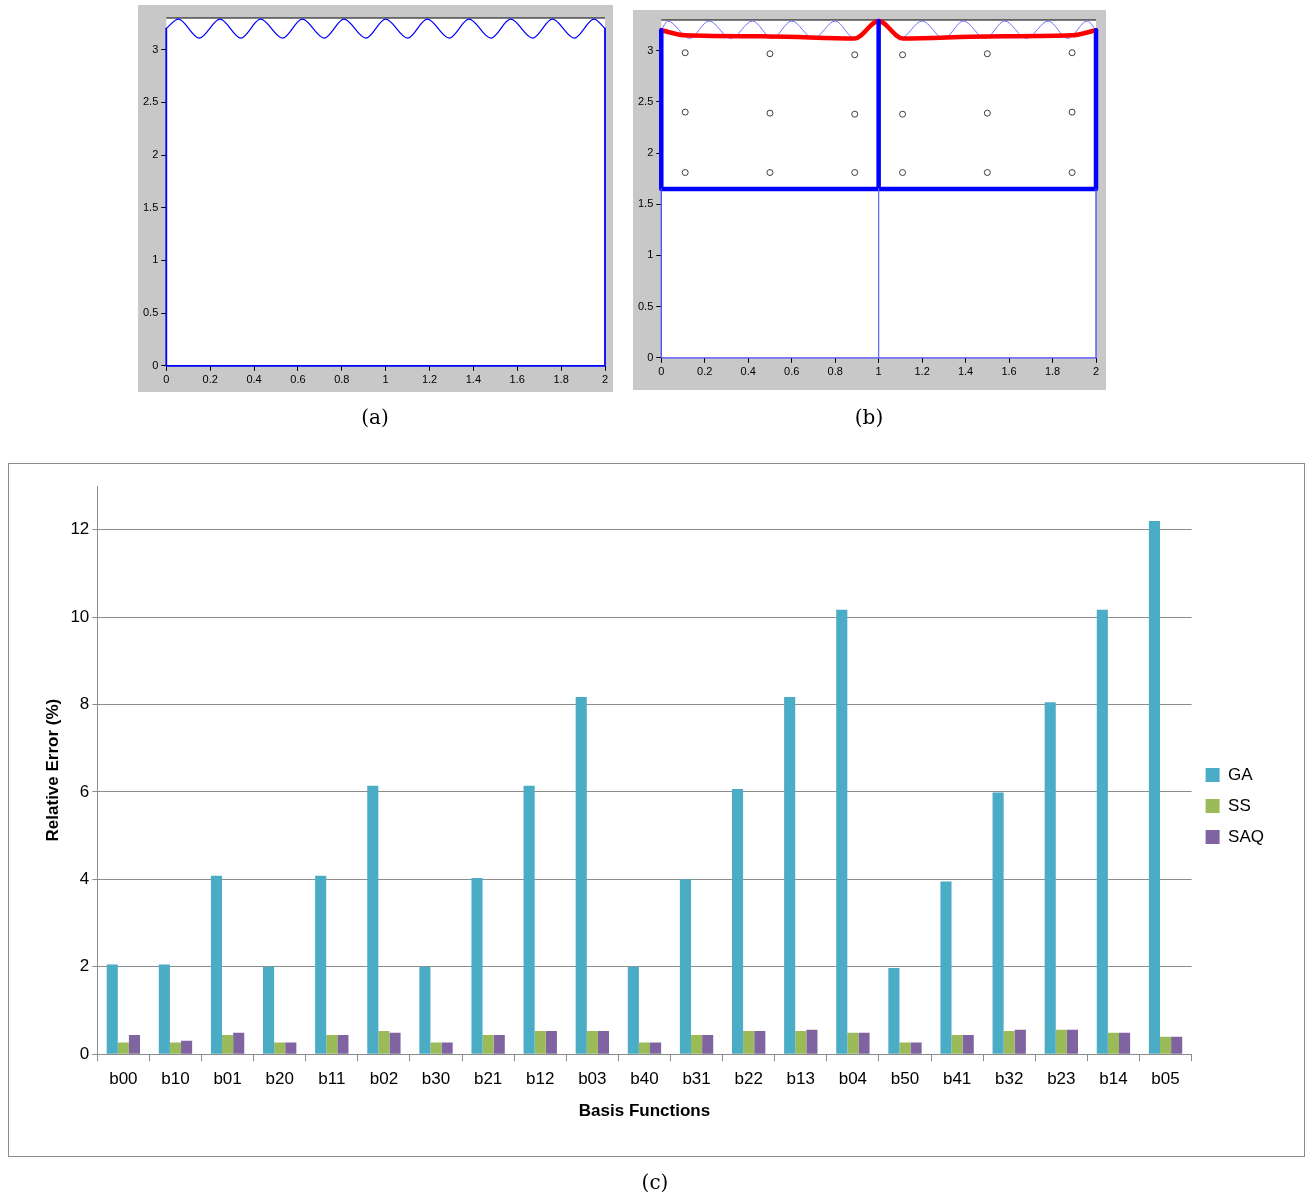 Image resolution: width=1308 pixels, height=1198 pixels. What do you see at coordinates (384, 1079) in the screenshot?
I see `x-tick-label: b02` at bounding box center [384, 1079].